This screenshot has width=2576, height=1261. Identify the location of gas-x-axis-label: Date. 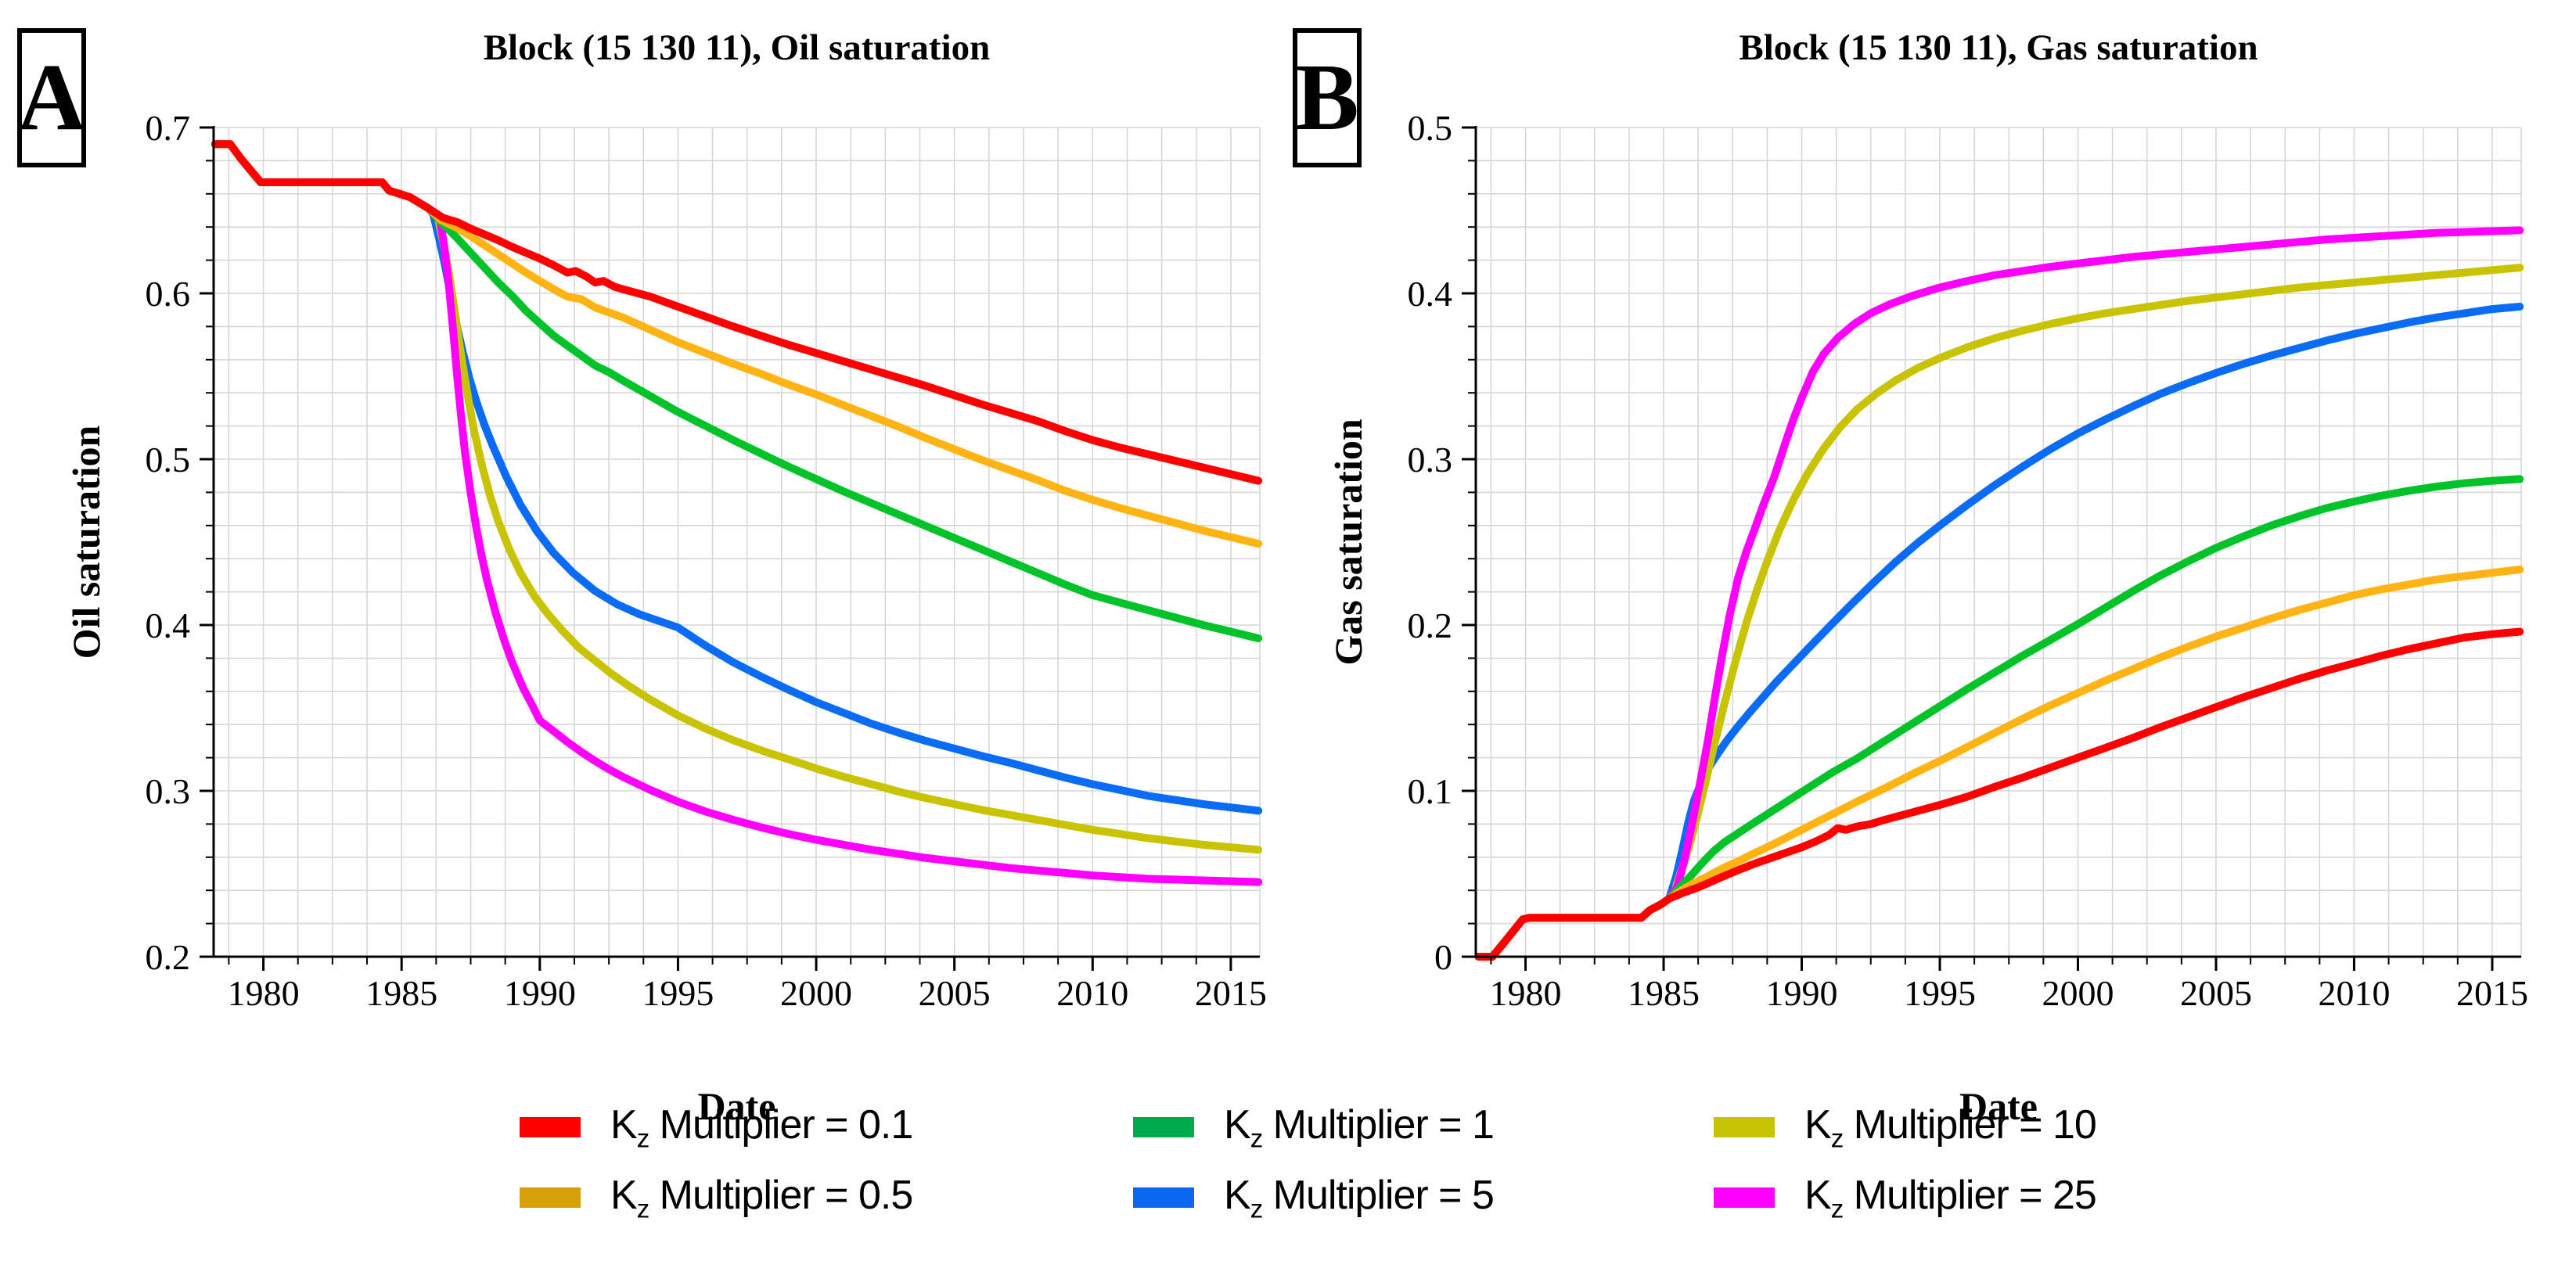
(1999, 1106).